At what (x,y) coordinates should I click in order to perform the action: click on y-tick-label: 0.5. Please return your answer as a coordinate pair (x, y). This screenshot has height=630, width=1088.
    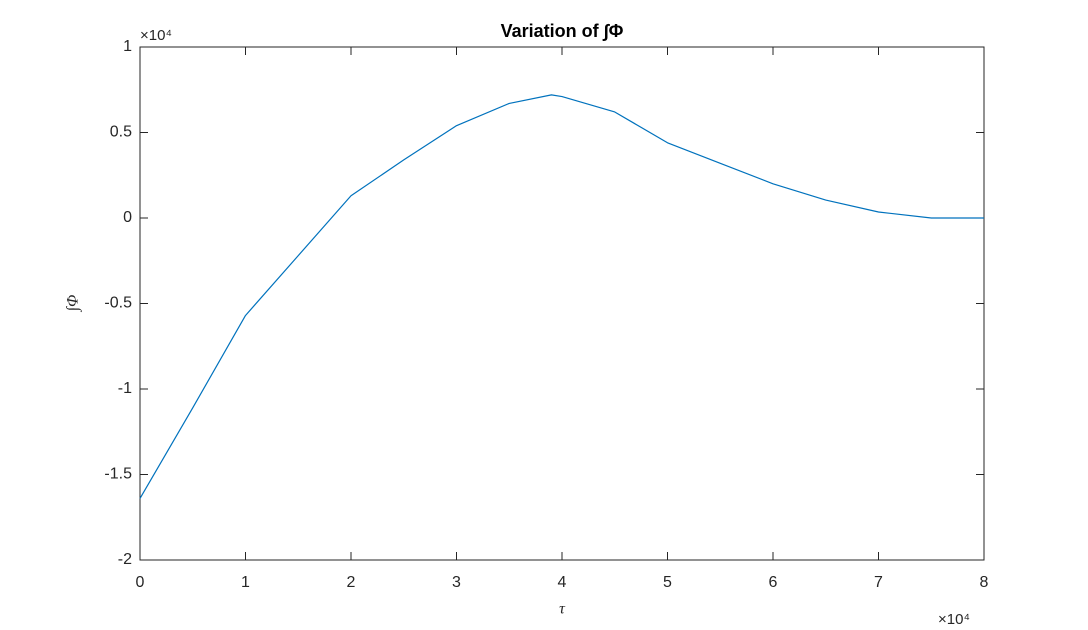
    Looking at the image, I should click on (121, 132).